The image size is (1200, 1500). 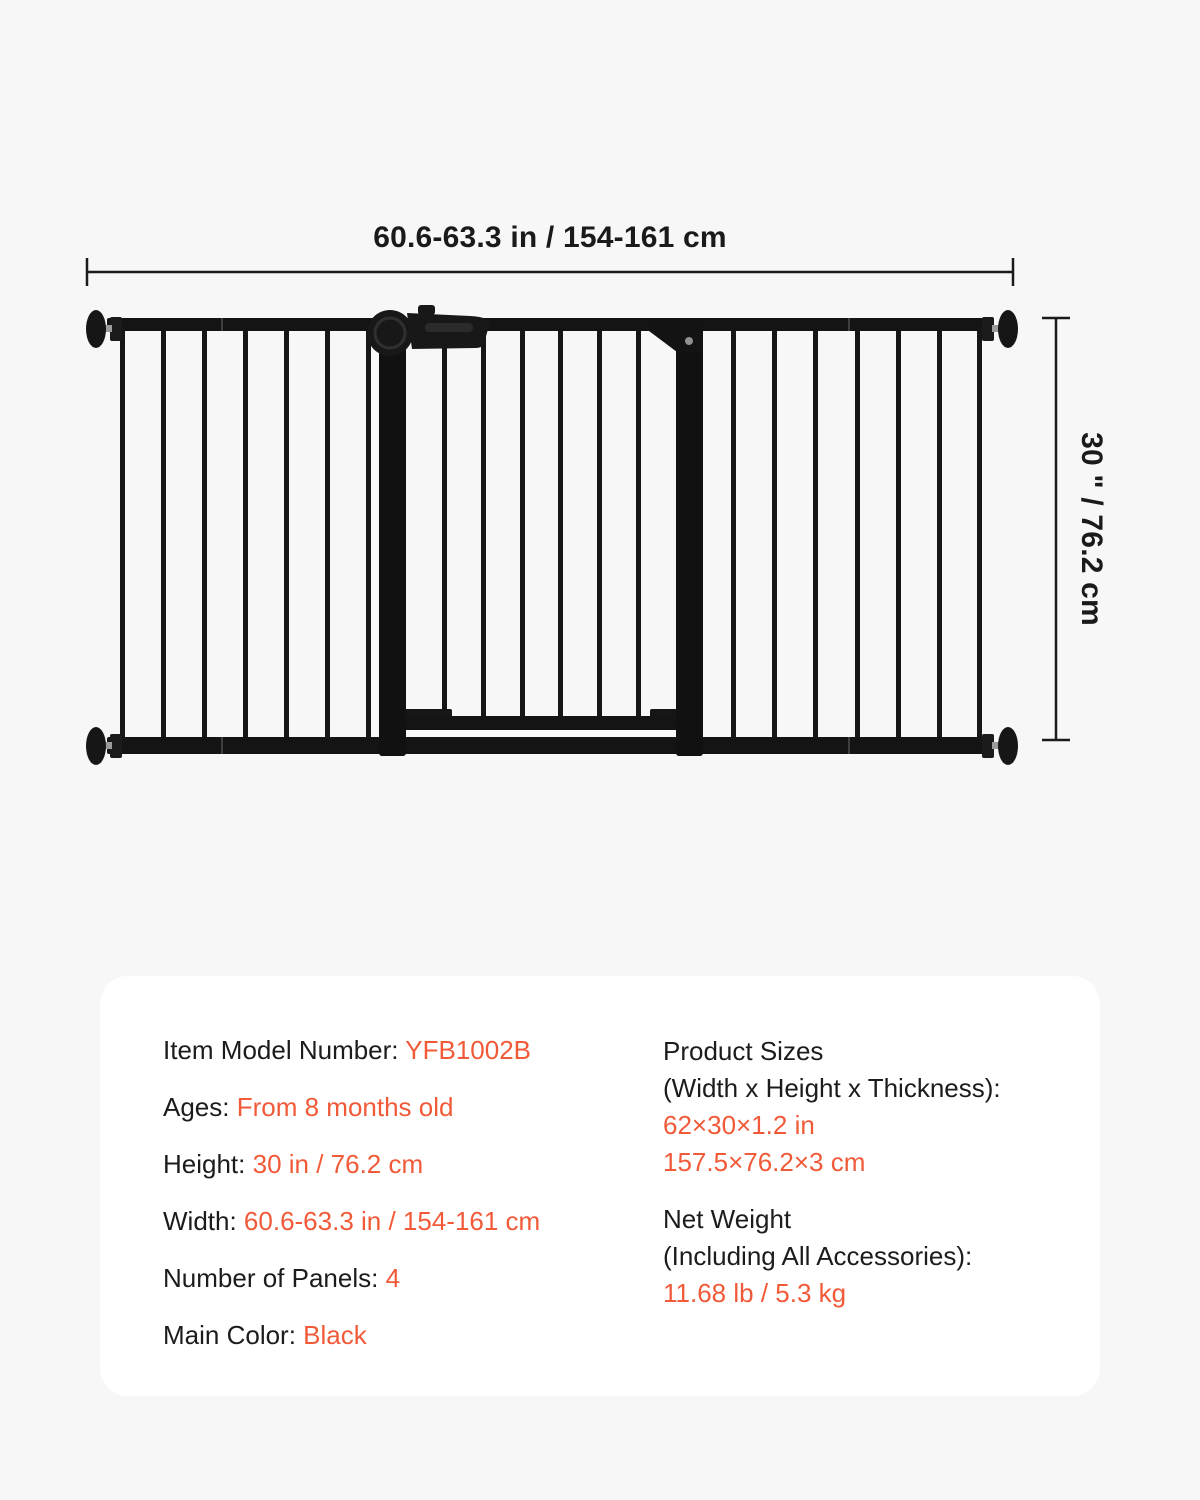 What do you see at coordinates (550, 272) in the screenshot?
I see `width-dimension-line` at bounding box center [550, 272].